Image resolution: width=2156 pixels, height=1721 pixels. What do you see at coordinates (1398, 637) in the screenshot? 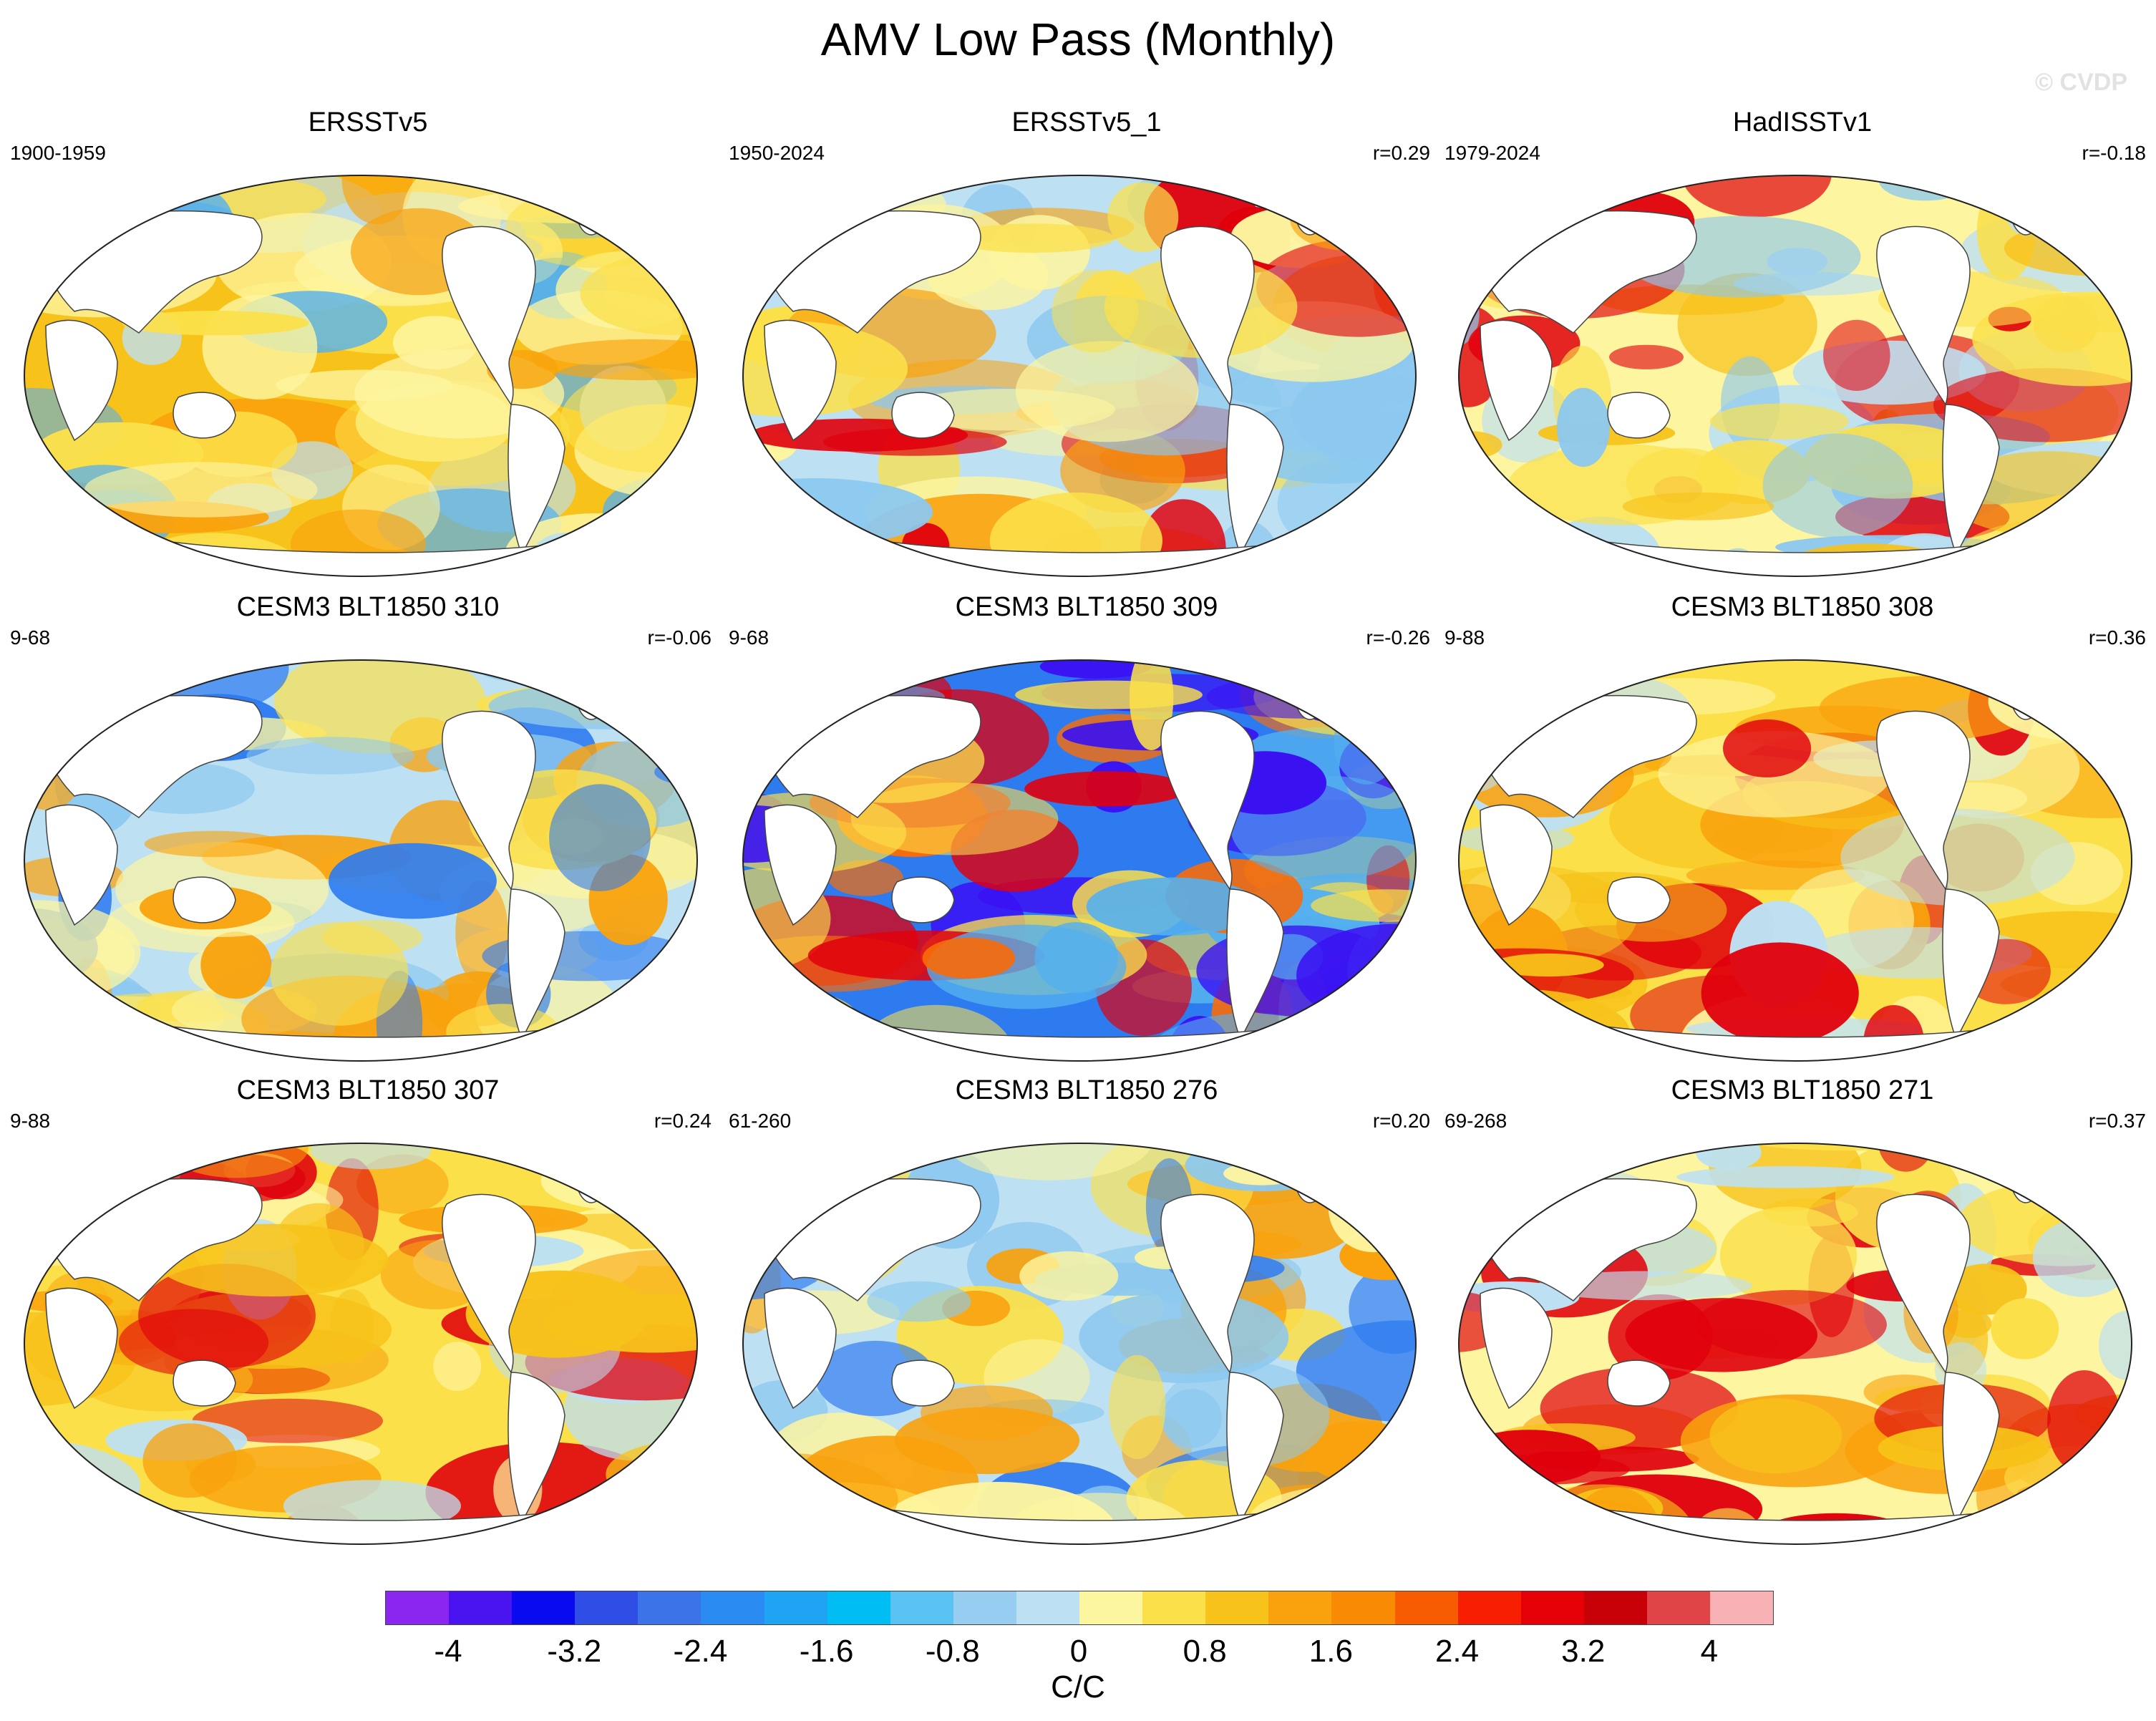
I see `panel-correlation: r=-0.26` at bounding box center [1398, 637].